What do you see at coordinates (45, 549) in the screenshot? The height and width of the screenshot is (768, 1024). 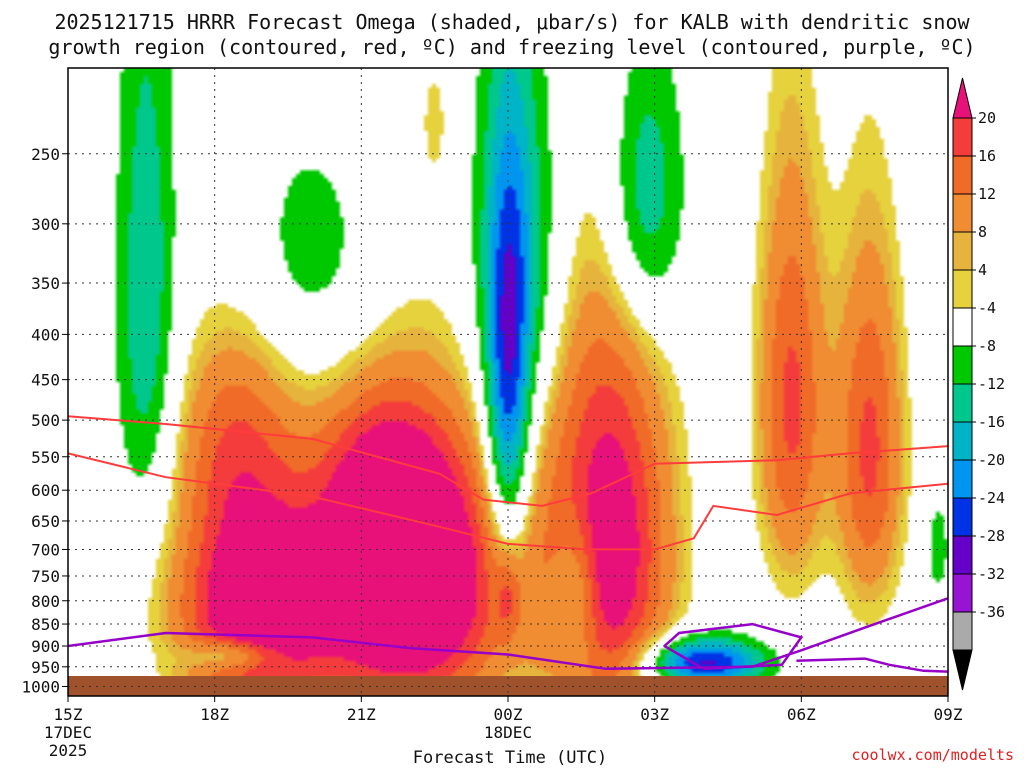 I see `y-tick-label: 700` at bounding box center [45, 549].